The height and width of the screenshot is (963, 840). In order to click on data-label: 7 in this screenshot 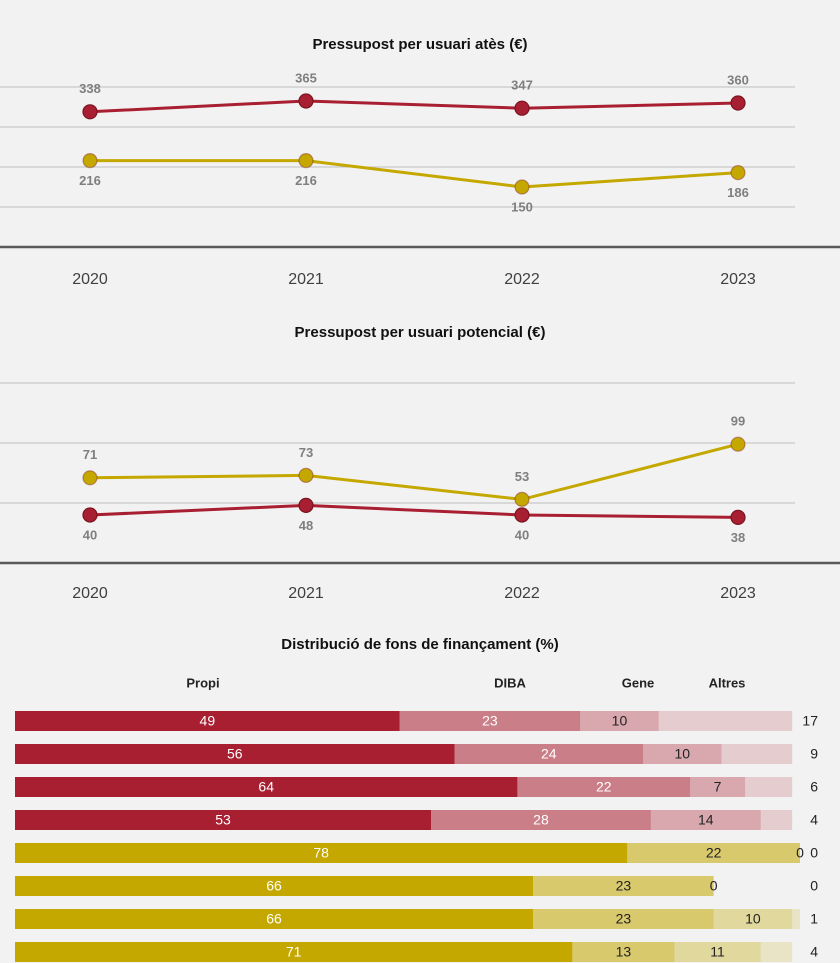, I will do `click(718, 787)`.